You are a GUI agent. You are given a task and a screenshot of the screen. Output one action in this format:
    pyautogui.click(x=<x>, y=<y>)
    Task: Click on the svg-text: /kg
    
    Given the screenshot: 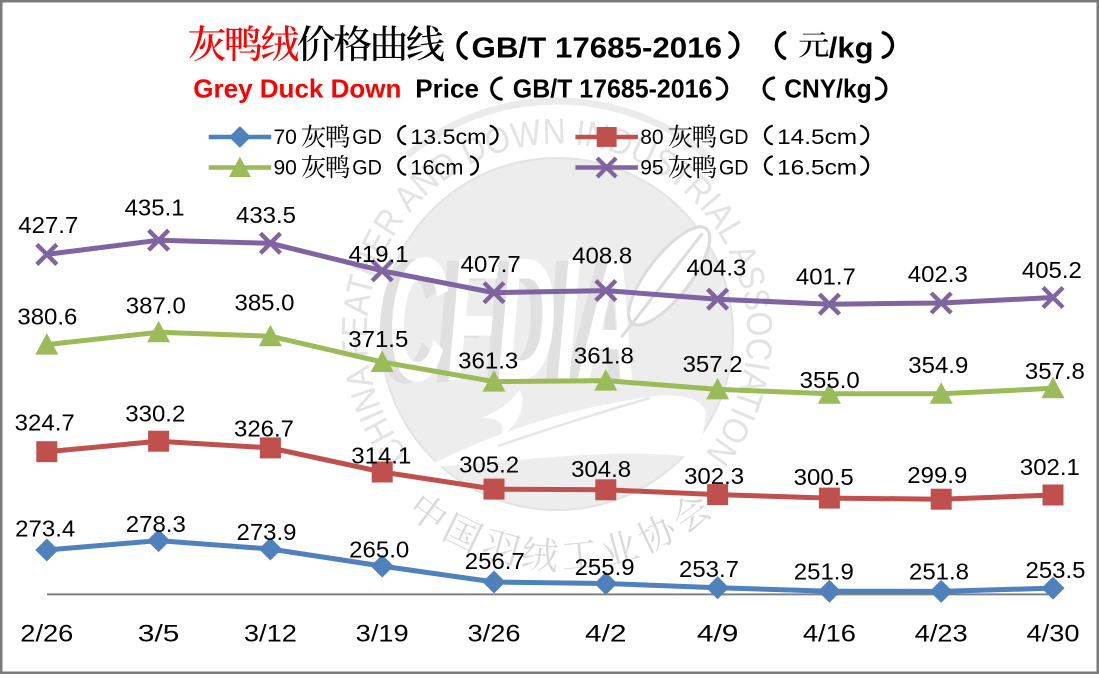 What is the action you would take?
    pyautogui.click(x=851, y=49)
    